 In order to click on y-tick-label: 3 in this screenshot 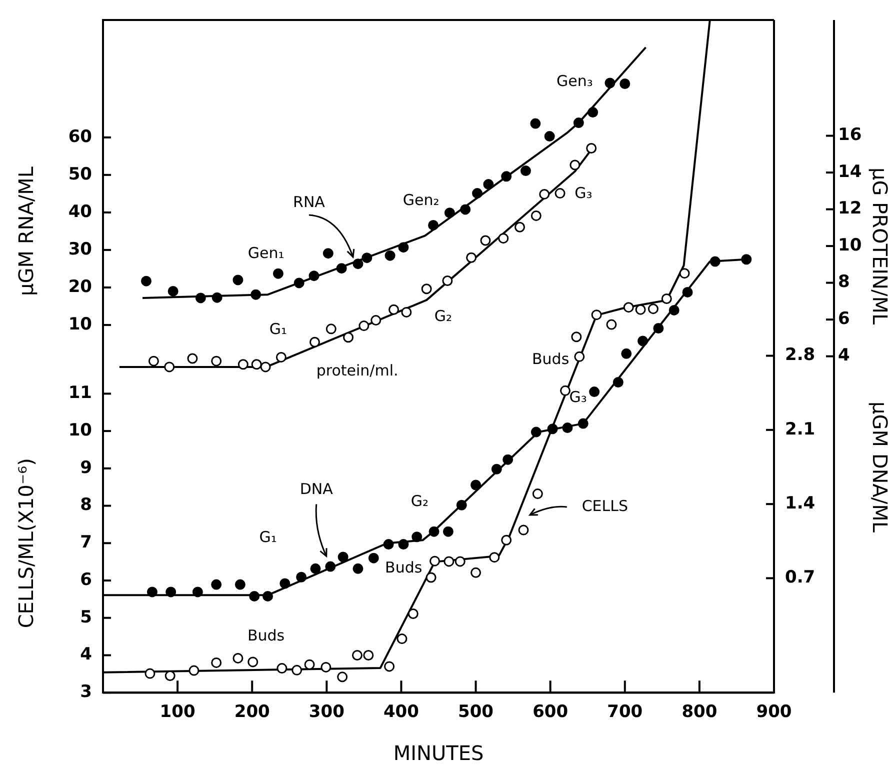, I will do `click(86, 692)`.